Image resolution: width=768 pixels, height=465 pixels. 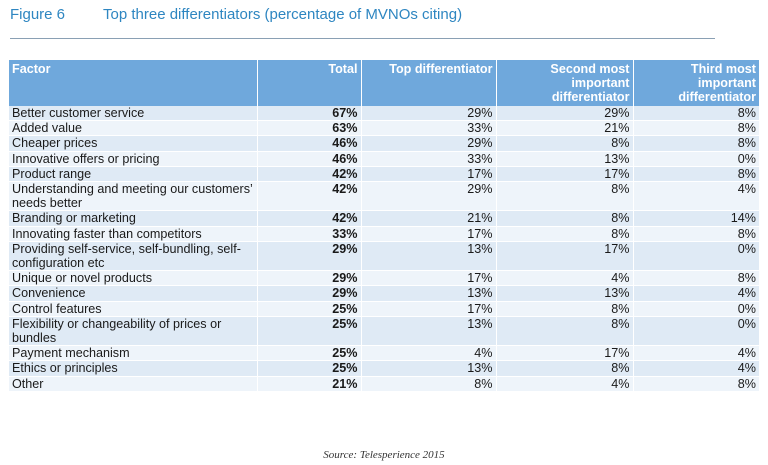 What do you see at coordinates (309, 128) in the screenshot?
I see `cell-total: 63%` at bounding box center [309, 128].